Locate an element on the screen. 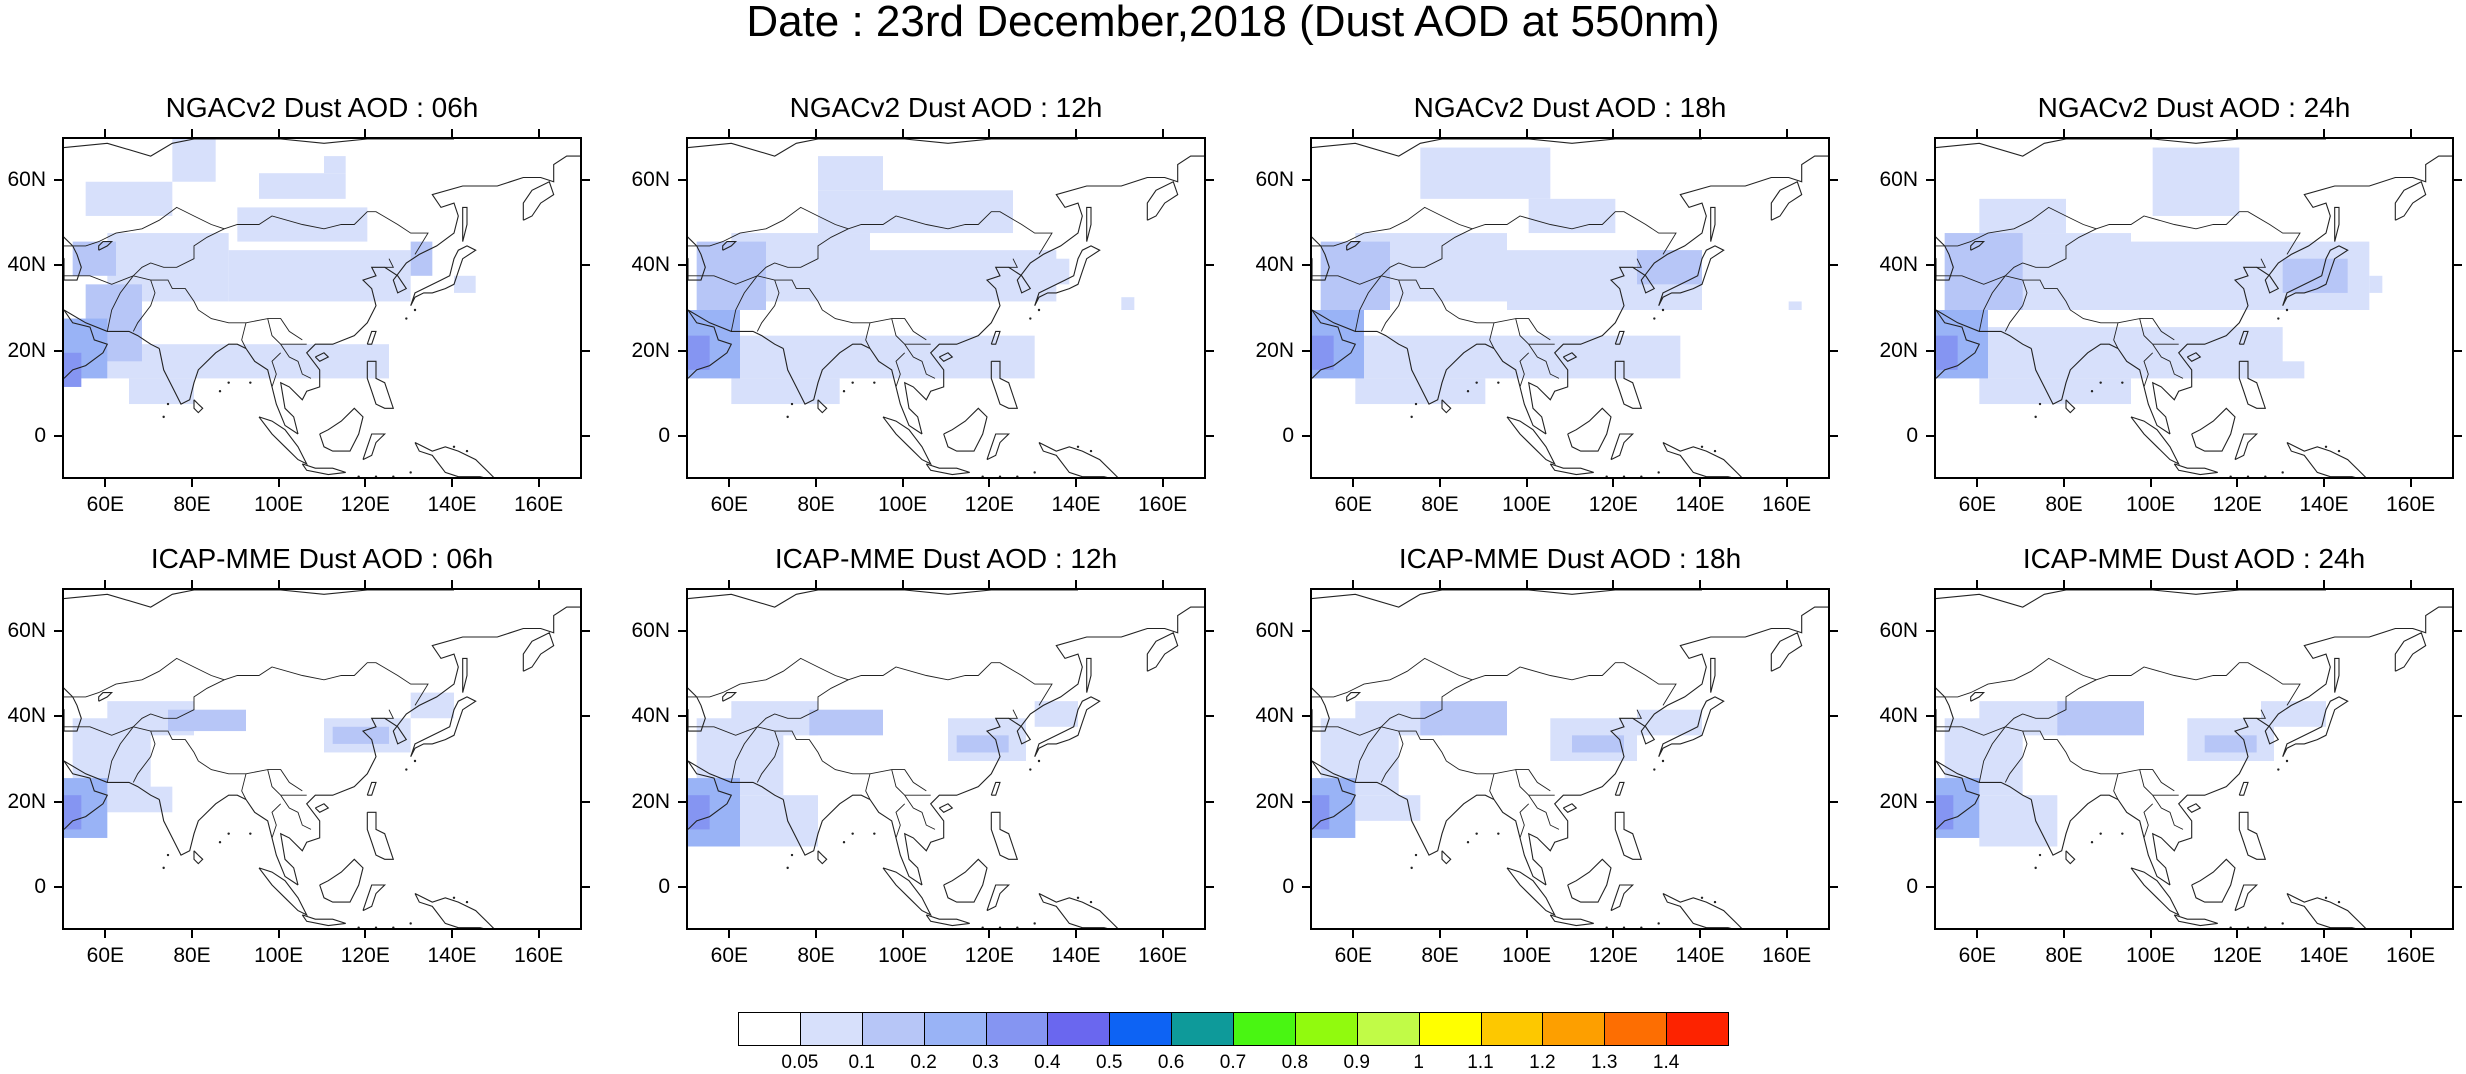  y-tick-label: 0 is located at coordinates (664, 887).